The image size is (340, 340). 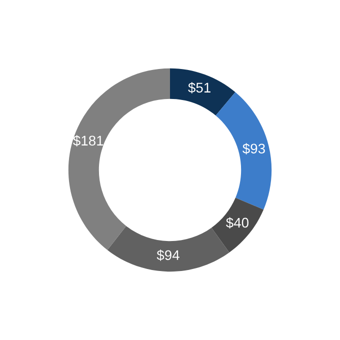 I want to click on data-label: $181, so click(x=88, y=140).